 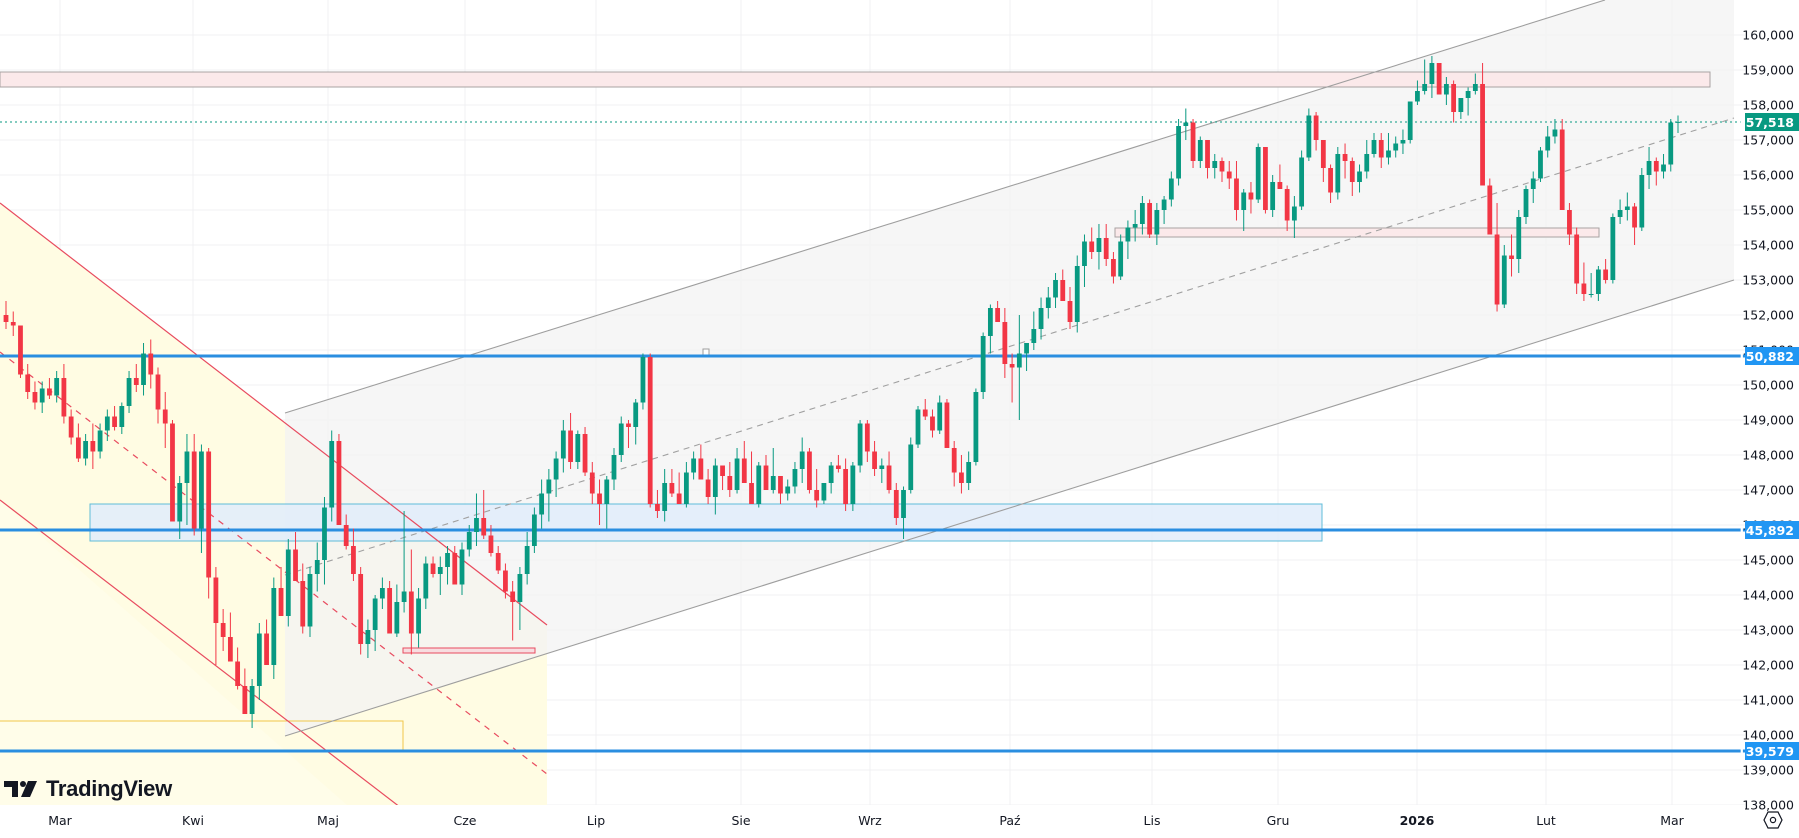 What do you see at coordinates (1768, 595) in the screenshot?
I see `price-tick-label: 144,000` at bounding box center [1768, 595].